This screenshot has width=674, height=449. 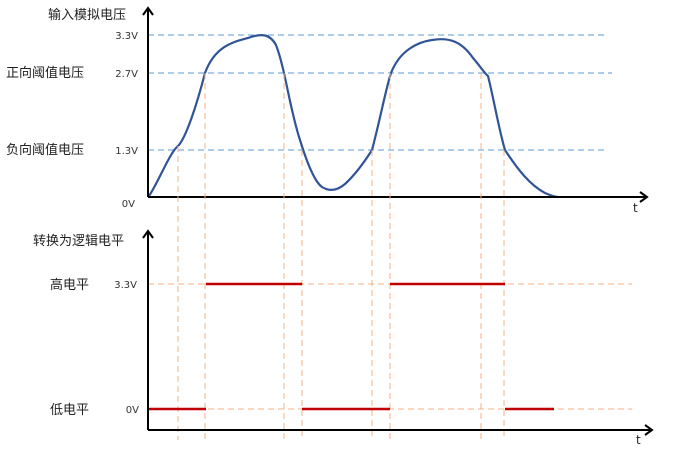 I want to click on tick-0v-bottom: 0V, so click(x=132, y=410).